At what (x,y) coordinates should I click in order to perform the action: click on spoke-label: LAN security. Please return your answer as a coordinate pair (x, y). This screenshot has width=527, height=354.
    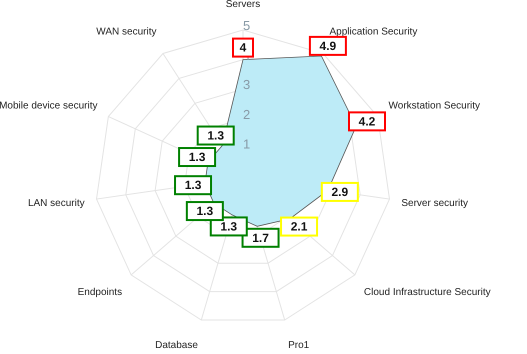
    Looking at the image, I should click on (56, 203).